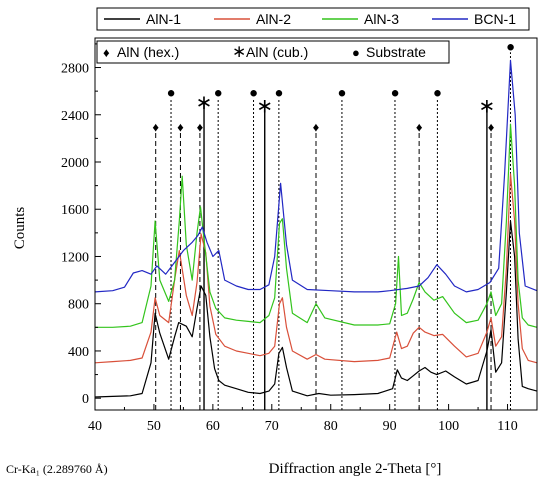 The width and height of the screenshot is (550, 488). What do you see at coordinates (333, 86) in the screenshot?
I see `marker-layer: ♦ ♦ ♦ ♦ ♦ ♦∗ ∗ ∗● ● ● ● ● ● ●●` at bounding box center [333, 86].